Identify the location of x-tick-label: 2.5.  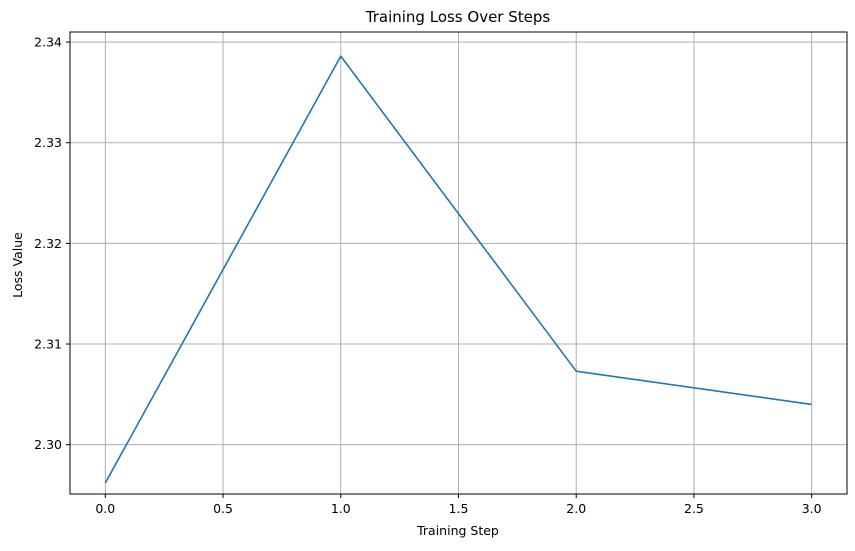
(694, 508).